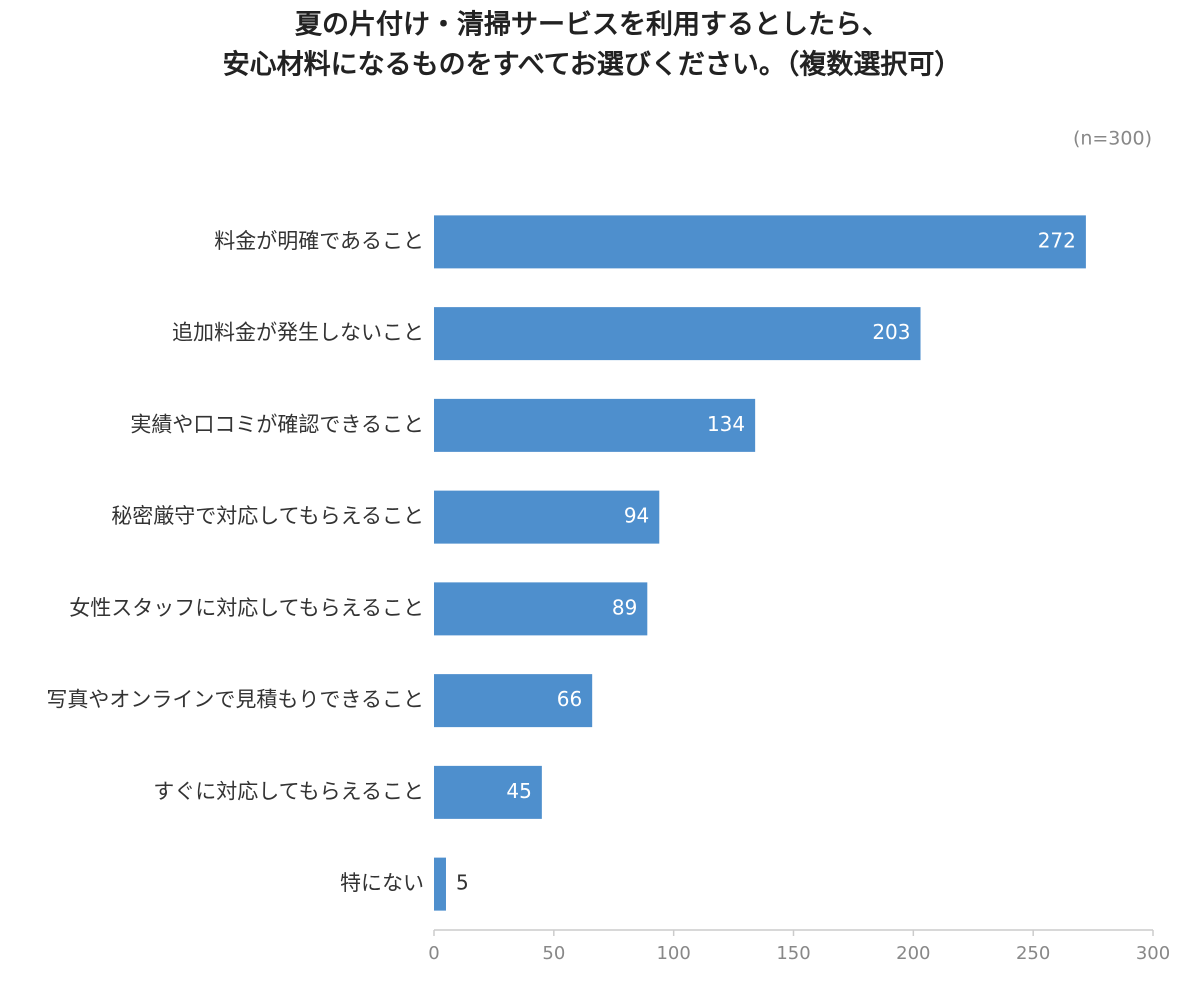  I want to click on value-label: 203, so click(891, 332).